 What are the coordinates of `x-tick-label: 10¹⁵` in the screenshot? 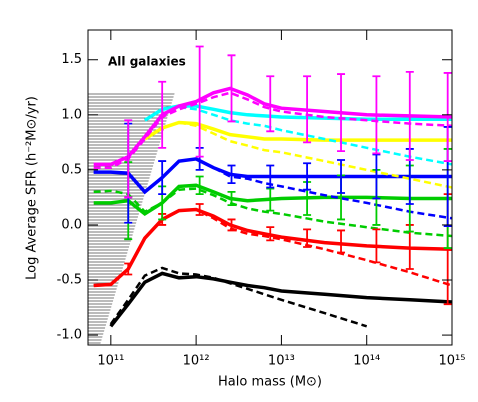 It's located at (452, 361).